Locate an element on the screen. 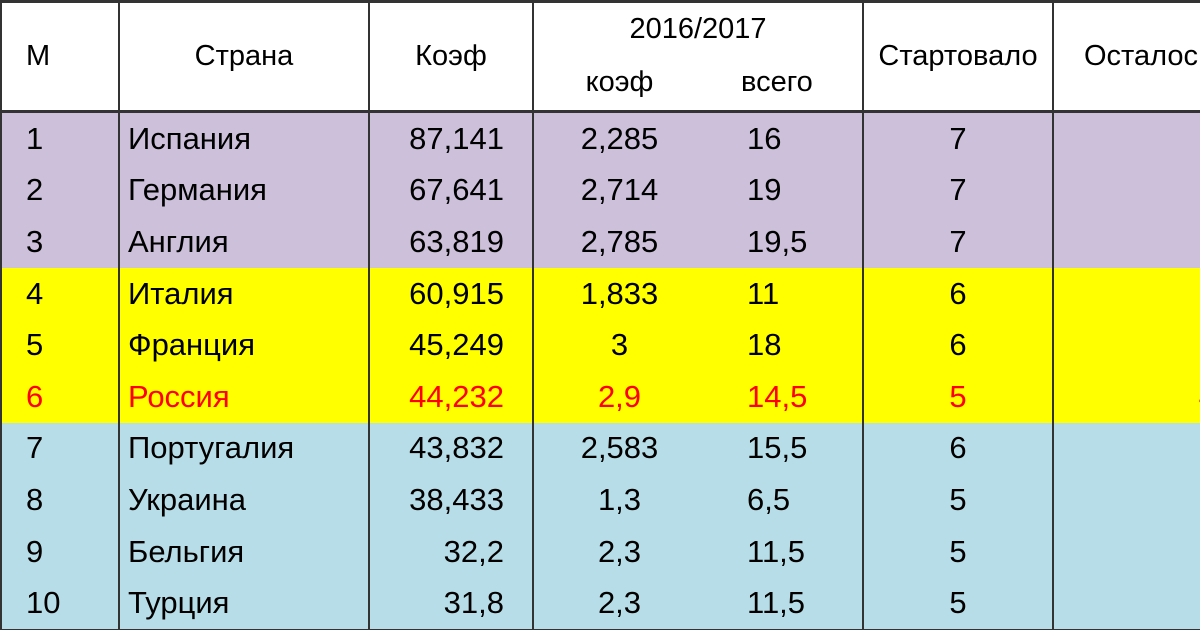 The height and width of the screenshot is (630, 1200). cell-season-total: 19 is located at coordinates (784, 190).